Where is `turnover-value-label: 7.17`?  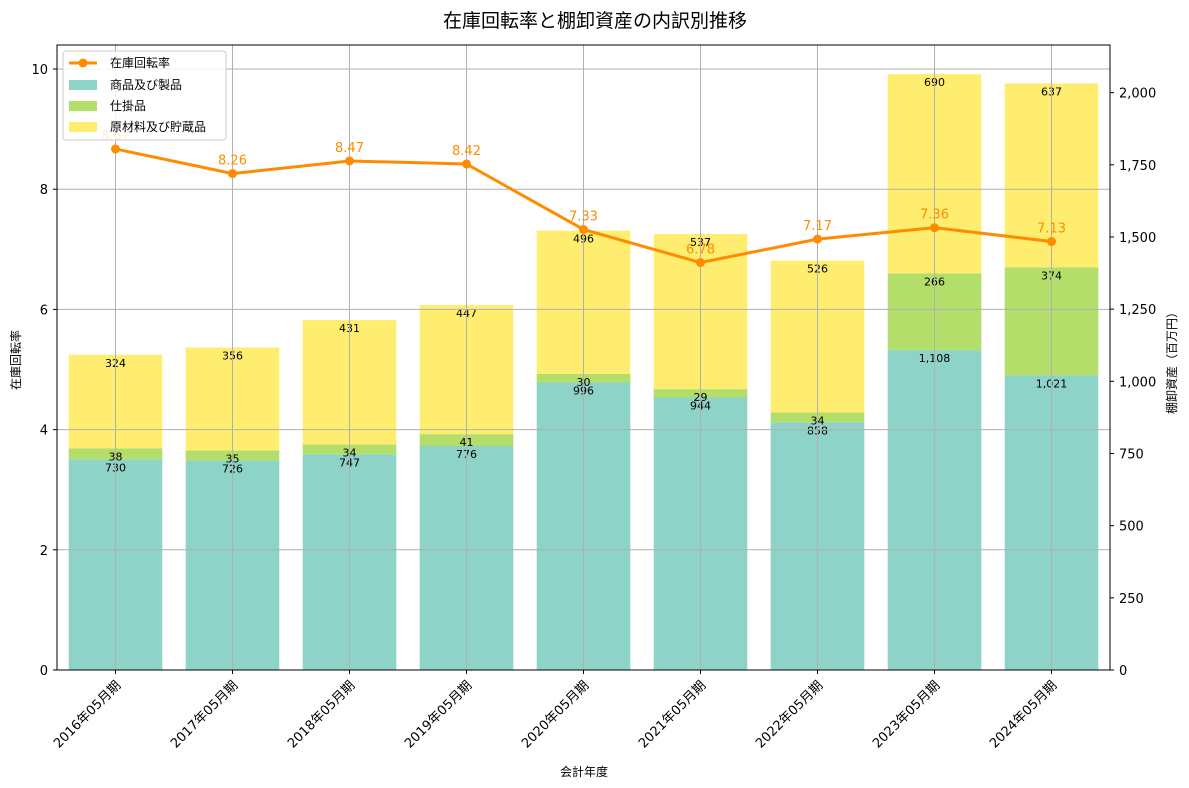 turnover-value-label: 7.17 is located at coordinates (817, 226).